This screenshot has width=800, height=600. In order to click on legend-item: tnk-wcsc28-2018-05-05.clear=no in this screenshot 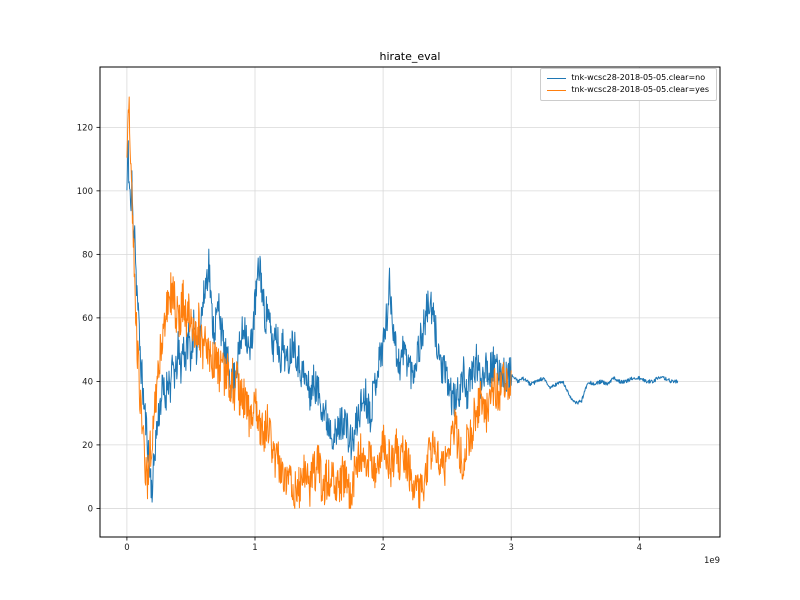, I will do `click(628, 78)`.